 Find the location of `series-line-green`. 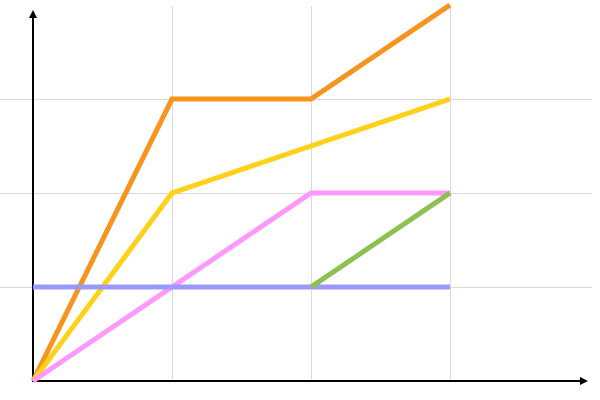

series-line-green is located at coordinates (380, 240).